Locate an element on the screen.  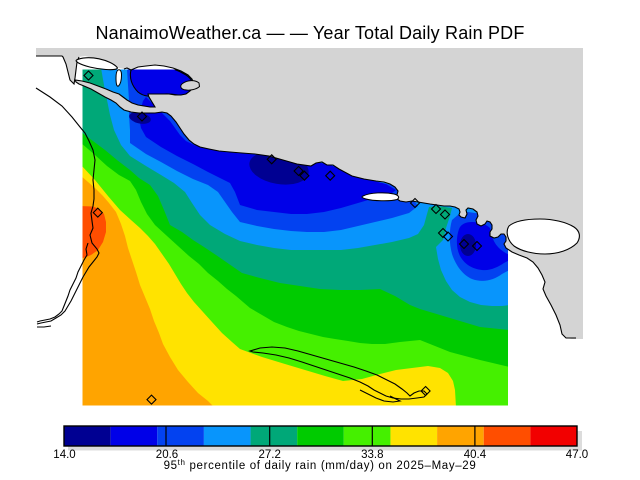
svg-text: 47.0 is located at coordinates (577, 455).